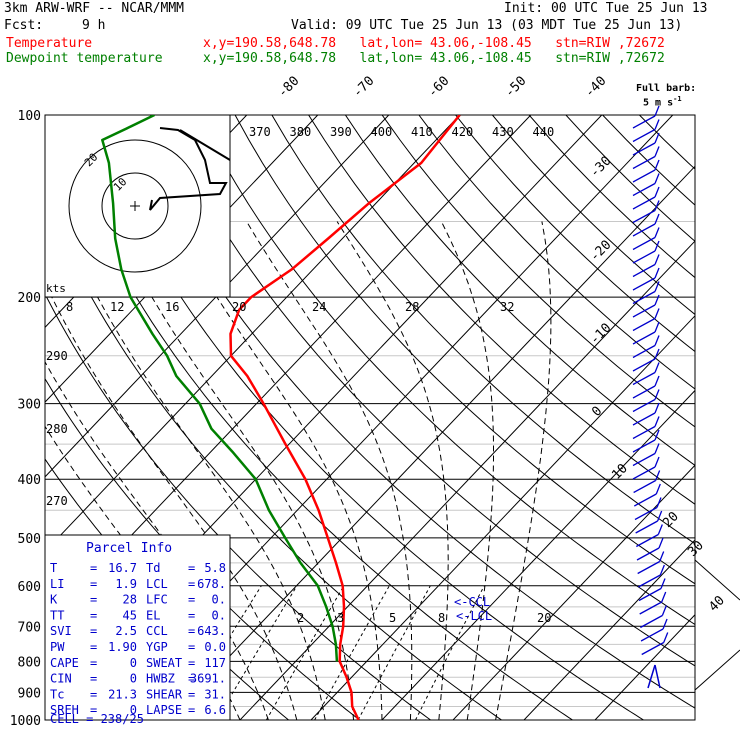  Describe the element at coordinates (422, 132) in the screenshot. I see `theta-label-410: 410` at that location.